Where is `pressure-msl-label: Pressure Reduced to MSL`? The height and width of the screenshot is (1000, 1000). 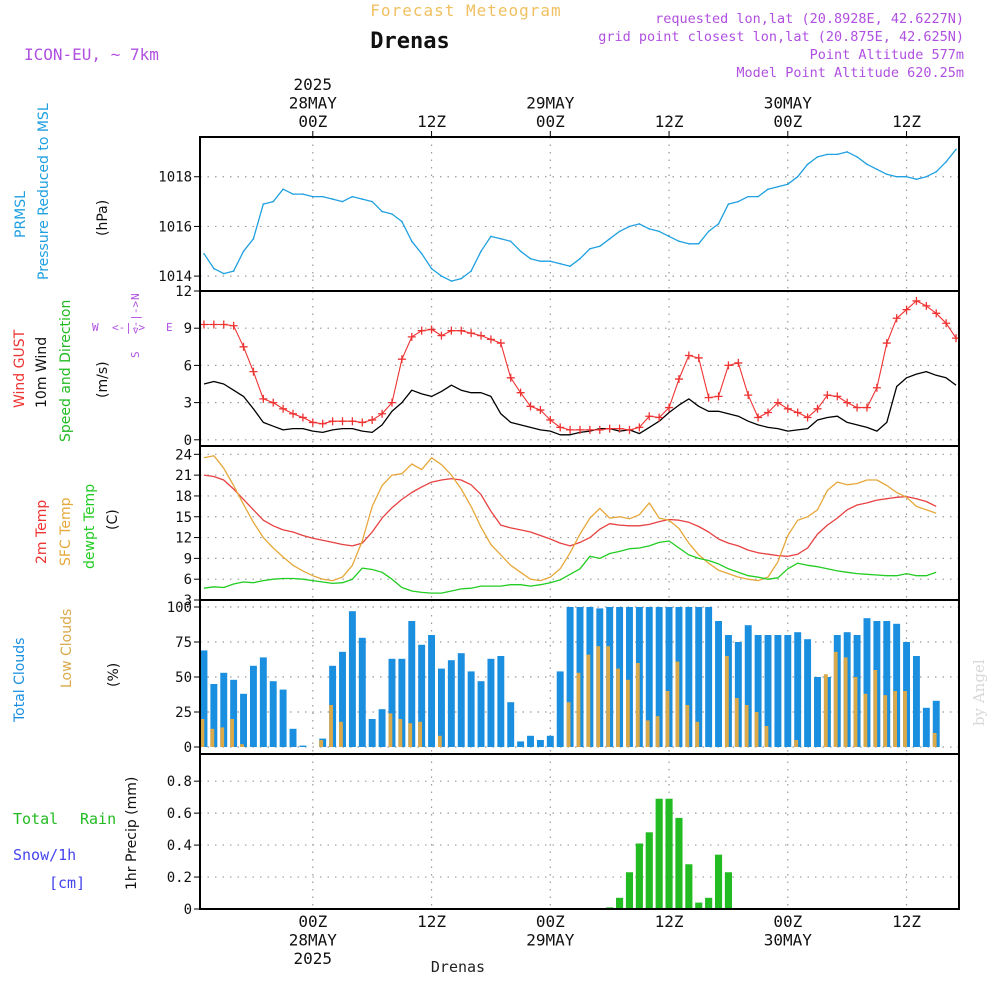
pressure-msl-label: Pressure Reduced to MSL is located at coordinates (44, 191).